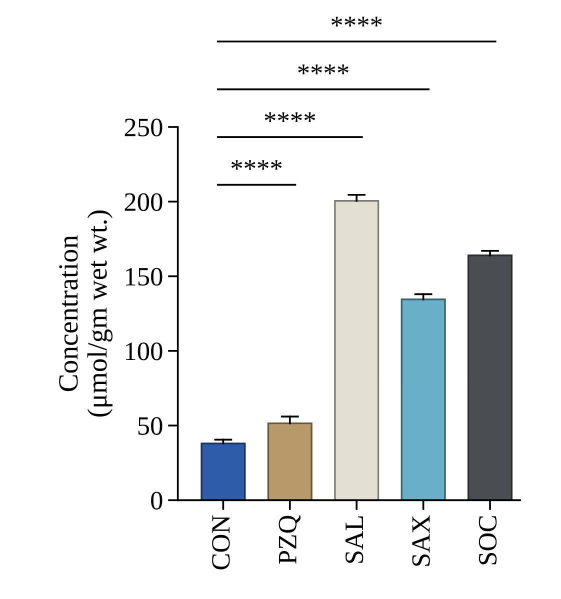 This screenshot has width=561, height=599. What do you see at coordinates (289, 539) in the screenshot?
I see `x-tick-label: PZQ` at bounding box center [289, 539].